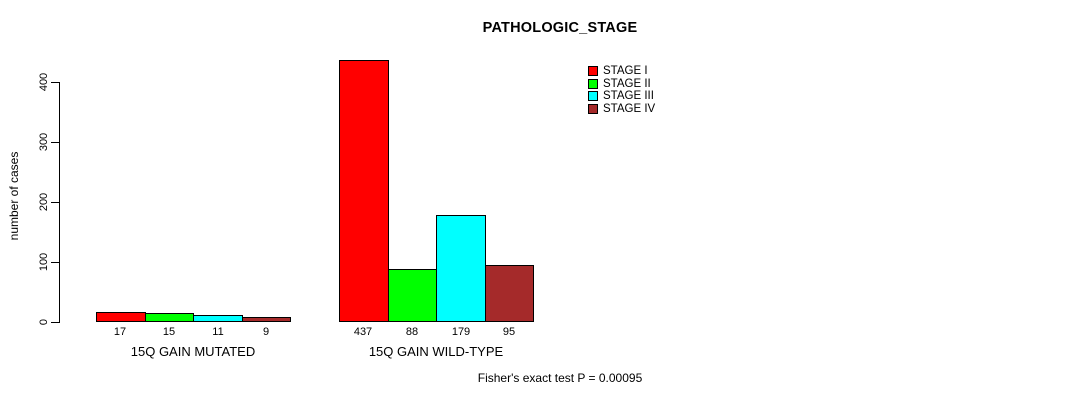 The image size is (1090, 400). What do you see at coordinates (628, 96) in the screenshot?
I see `legend-label: STAGE III` at bounding box center [628, 96].